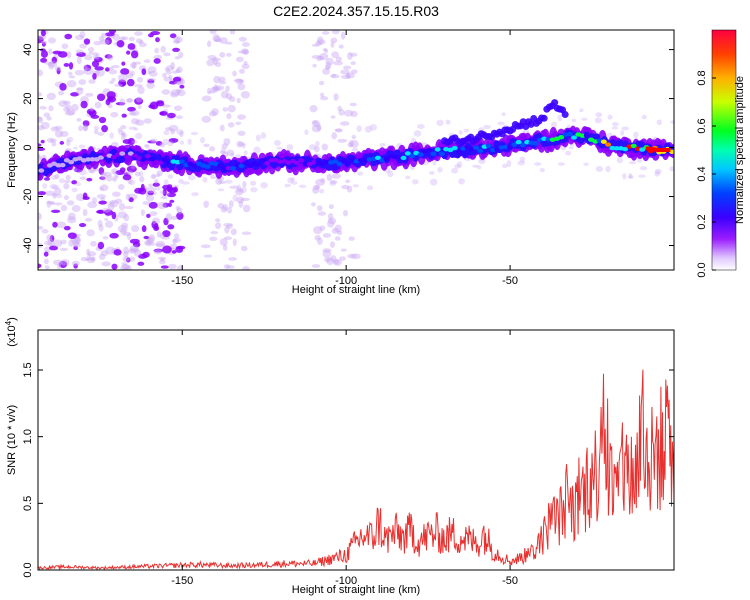  Describe the element at coordinates (356, 590) in the screenshot. I see `snr-x-label: Height of straight line (km)` at that location.